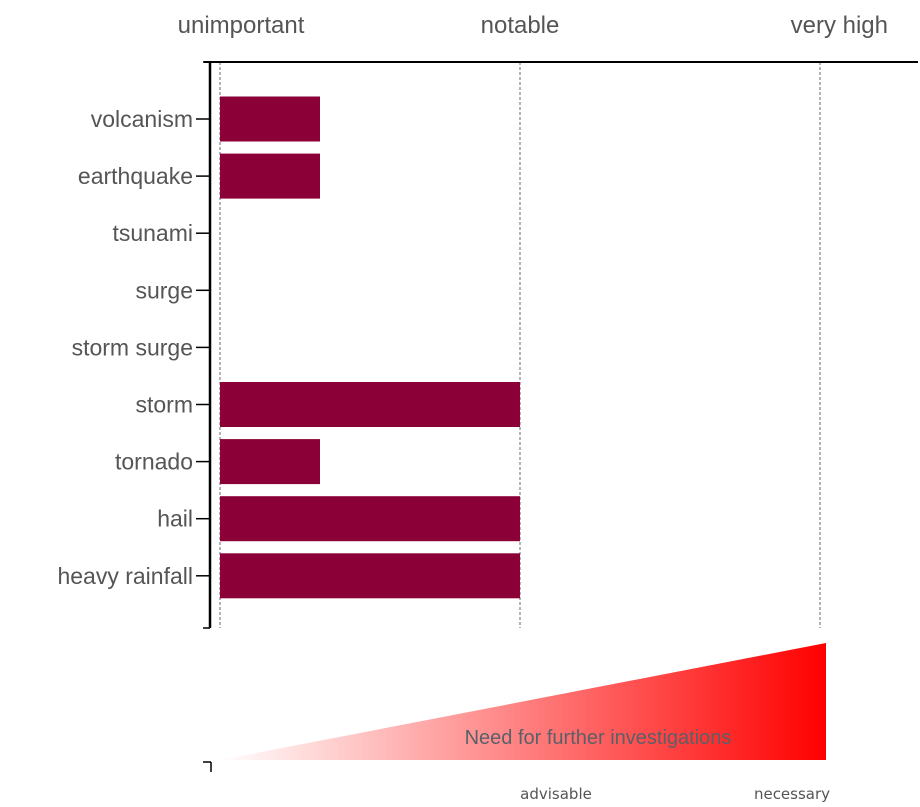 This screenshot has height=807, width=920. I want to click on need-indicator: Need for further investigations, so click(514, 707).